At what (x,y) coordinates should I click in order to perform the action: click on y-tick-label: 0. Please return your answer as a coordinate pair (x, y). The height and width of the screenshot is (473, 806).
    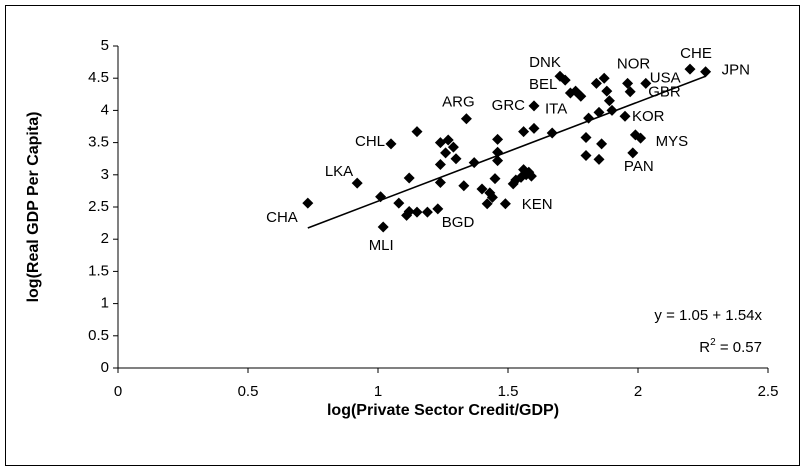
    Looking at the image, I should click on (105, 367).